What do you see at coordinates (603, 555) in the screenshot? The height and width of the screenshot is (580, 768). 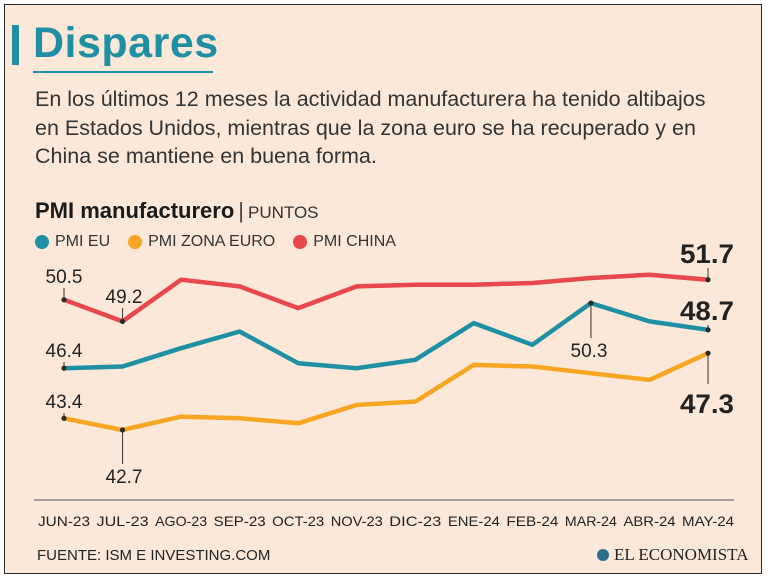 I see `brand-icon` at bounding box center [603, 555].